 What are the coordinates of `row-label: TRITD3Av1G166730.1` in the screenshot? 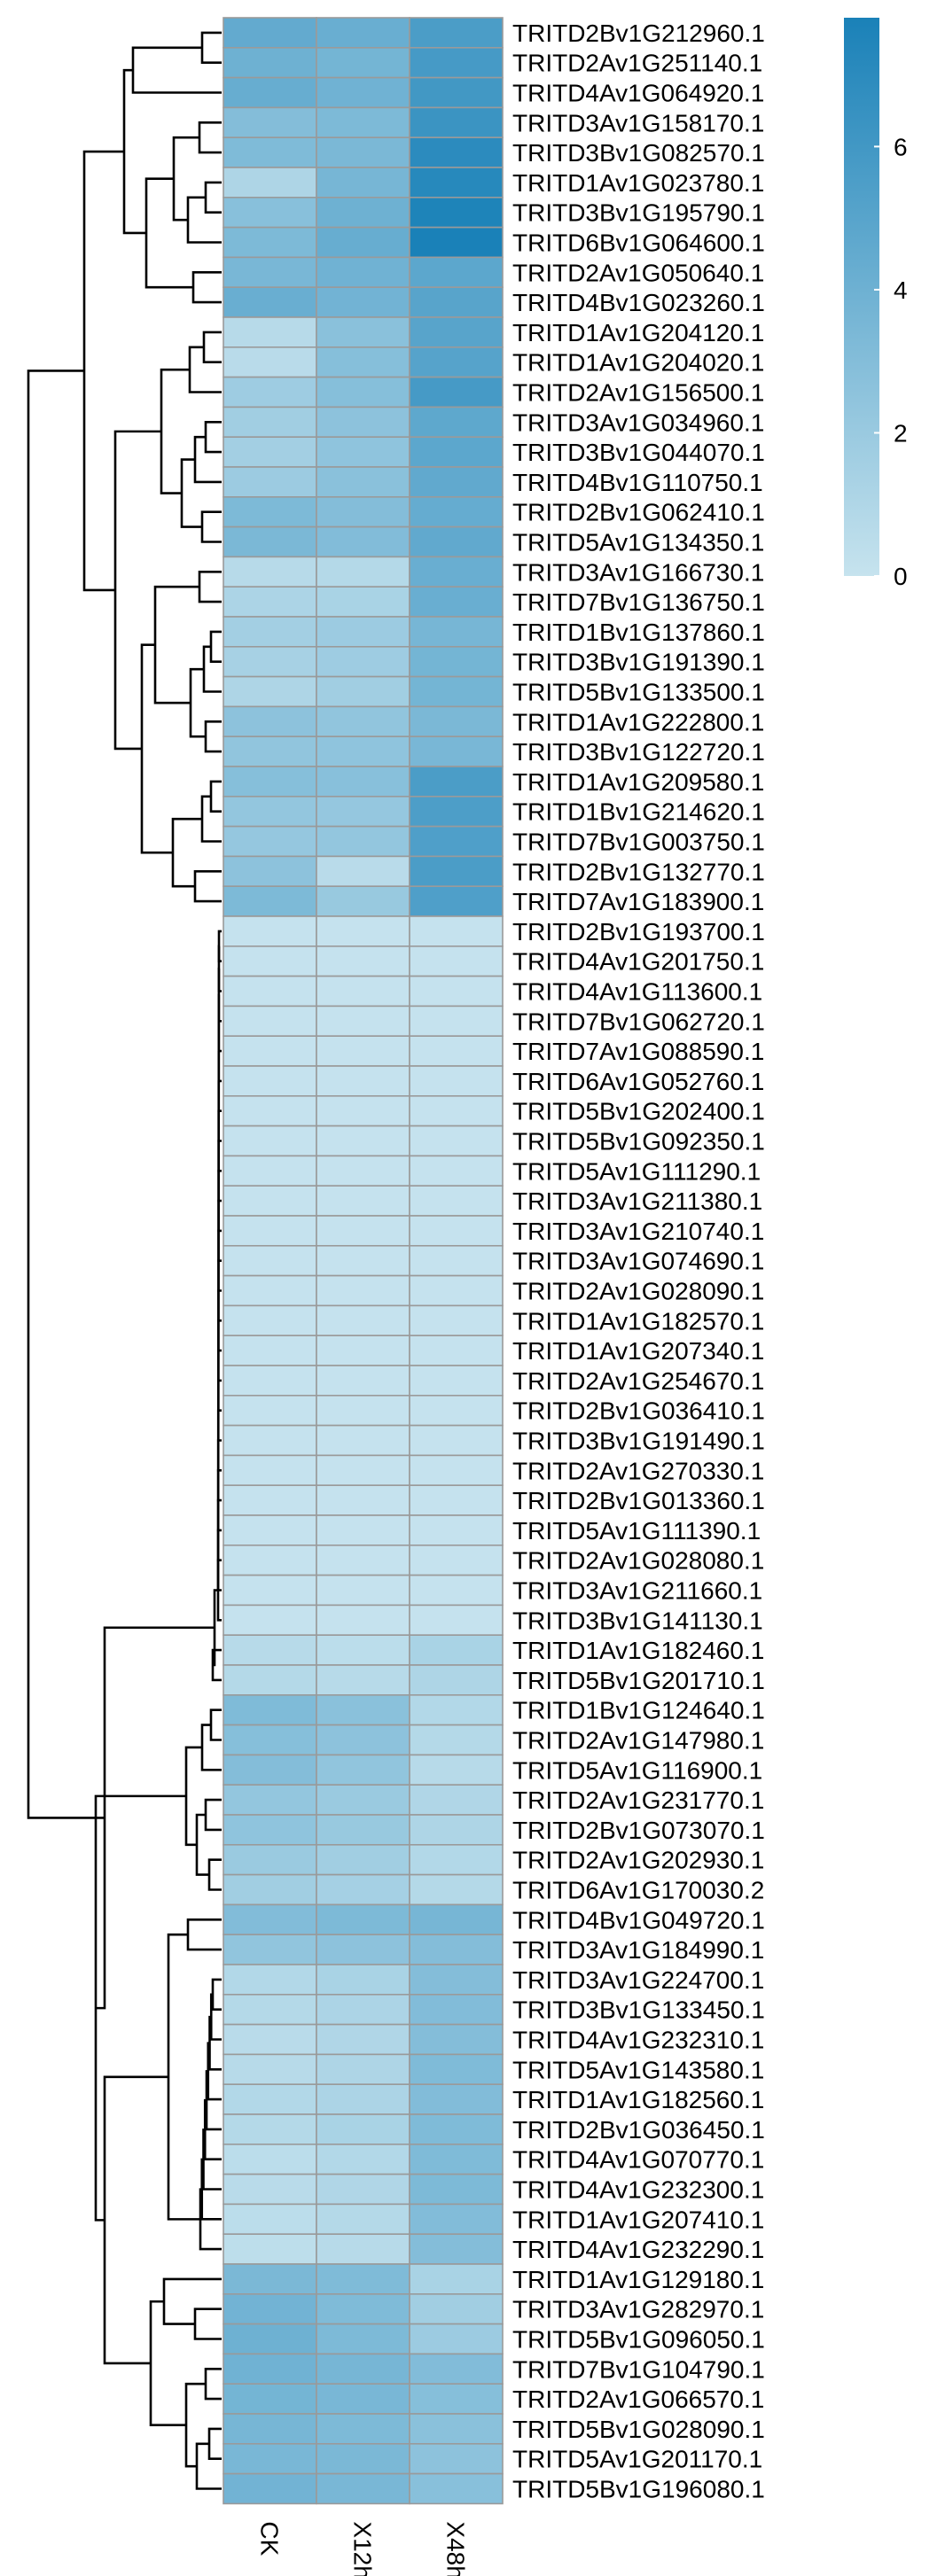 It's located at (638, 572).